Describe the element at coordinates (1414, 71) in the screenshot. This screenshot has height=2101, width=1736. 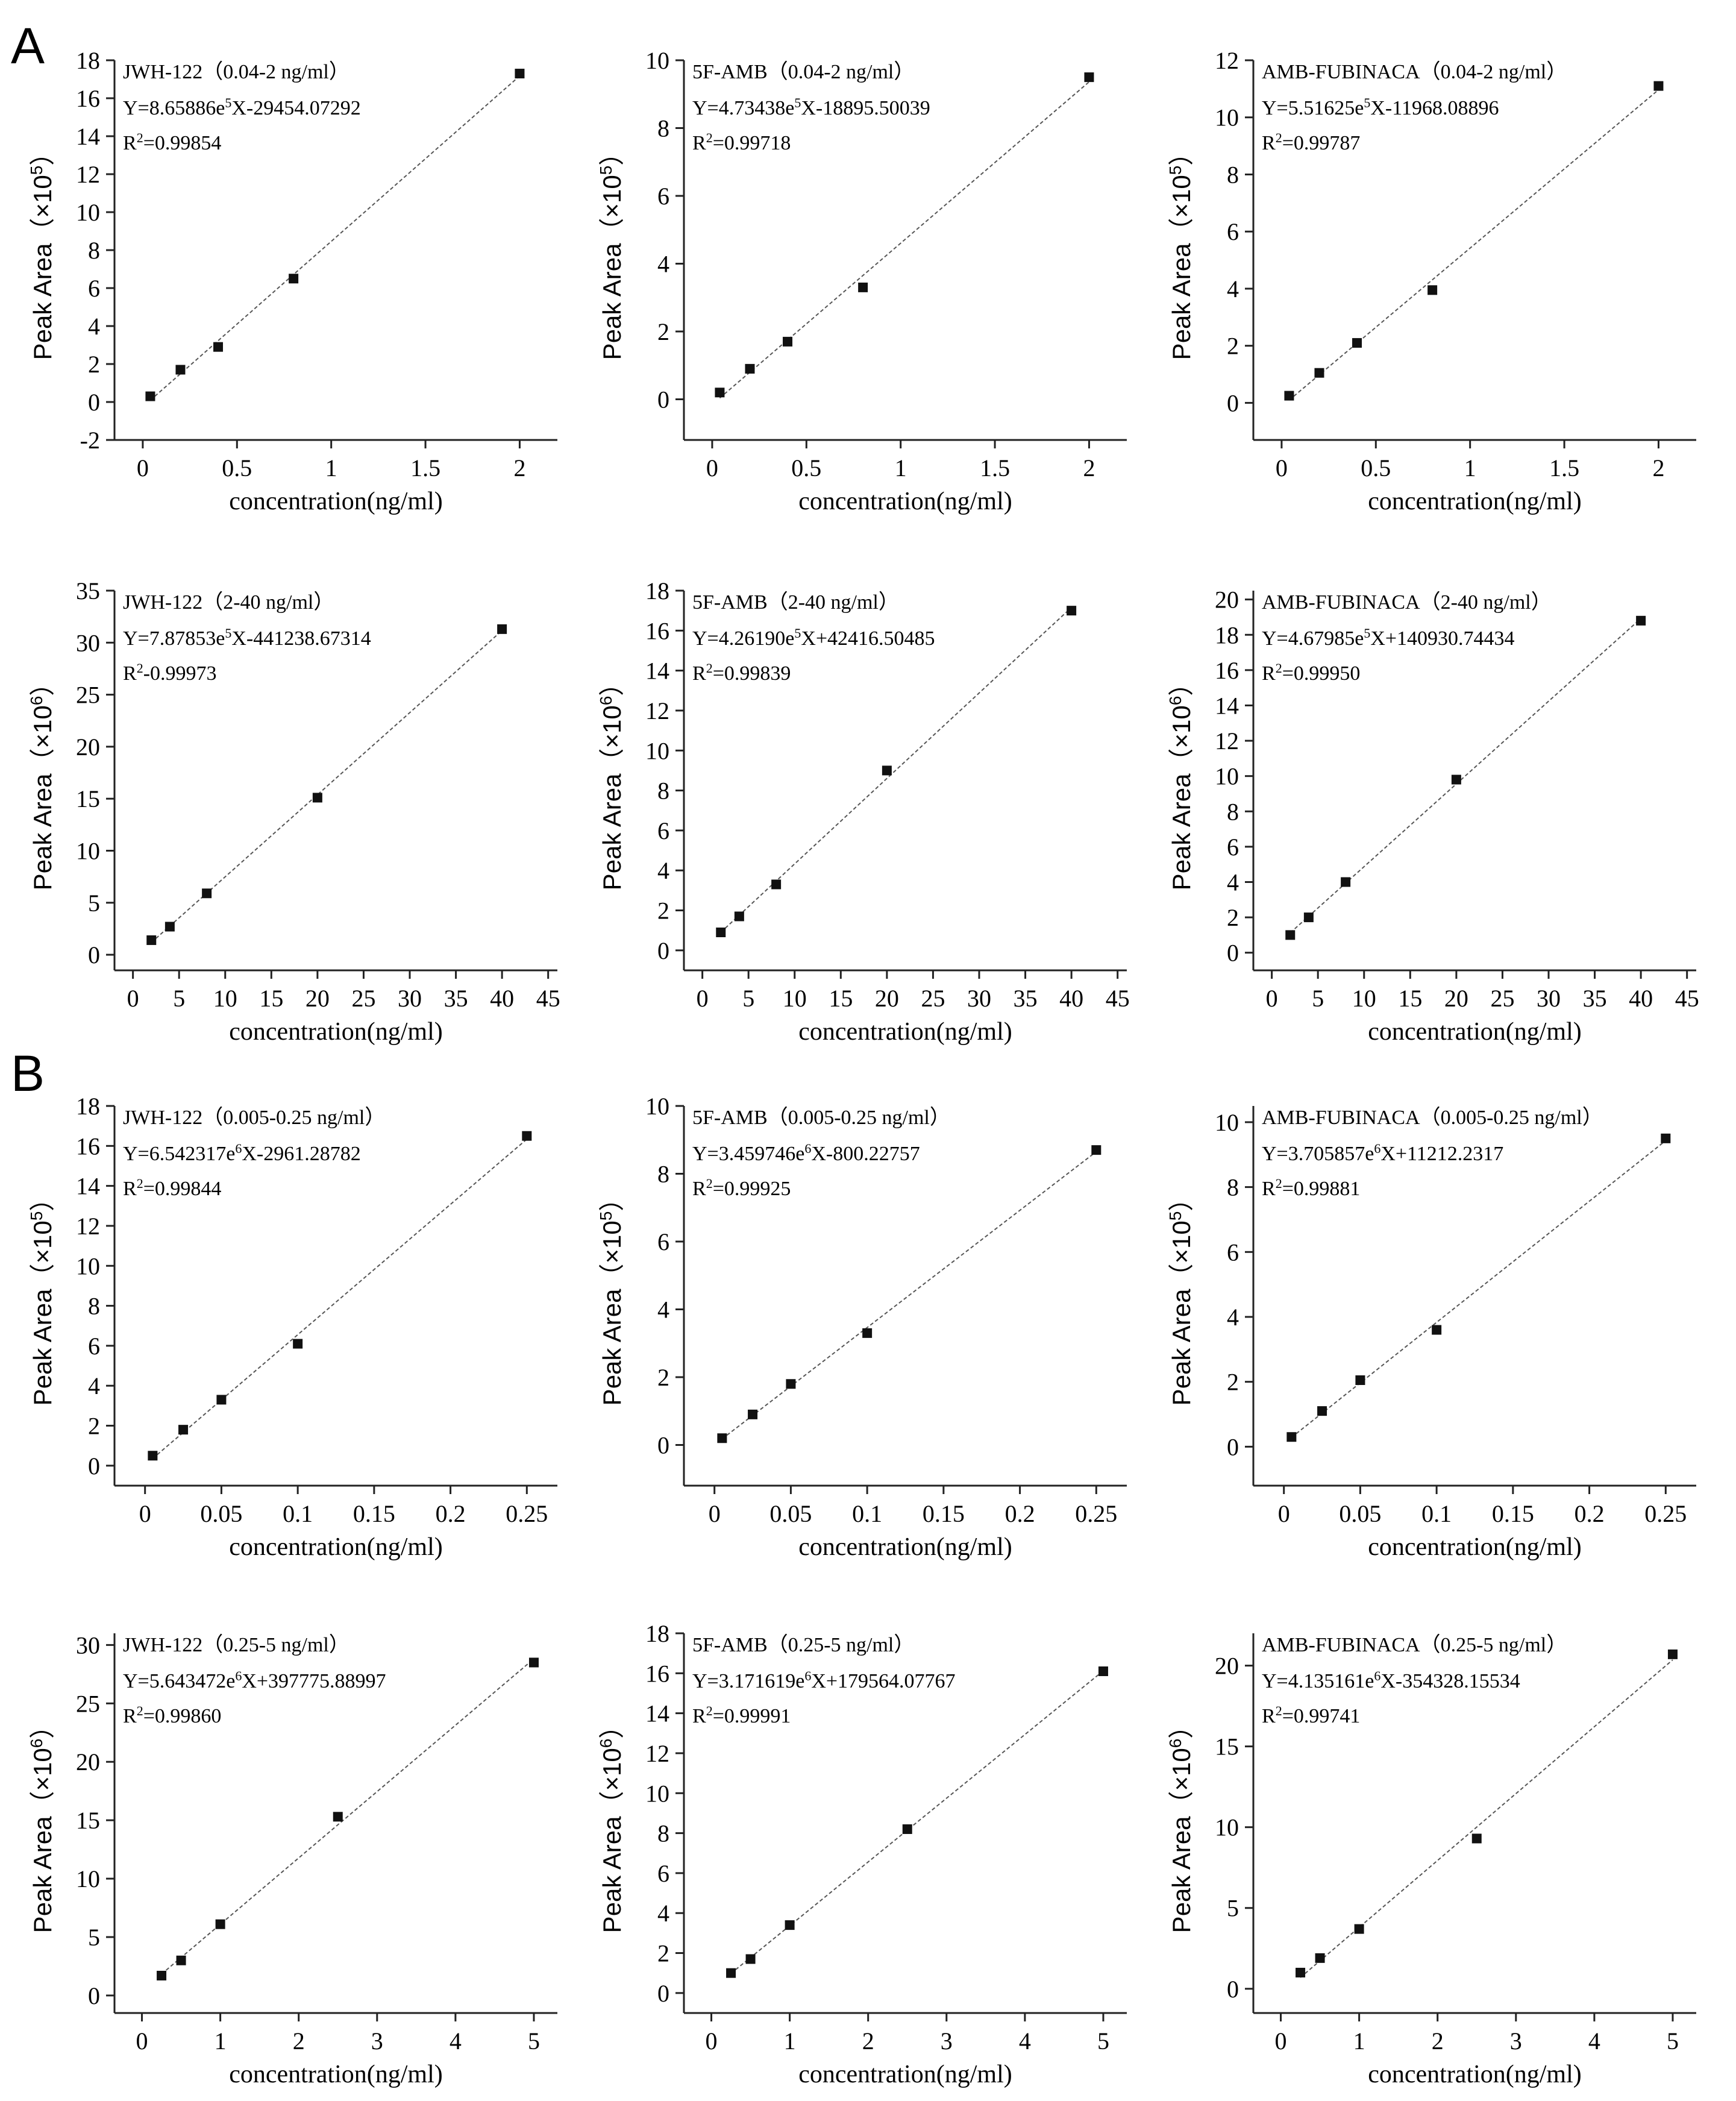
I see `chart-title: AMB-FUBINACA（0.04-2 ng/ml）` at that location.